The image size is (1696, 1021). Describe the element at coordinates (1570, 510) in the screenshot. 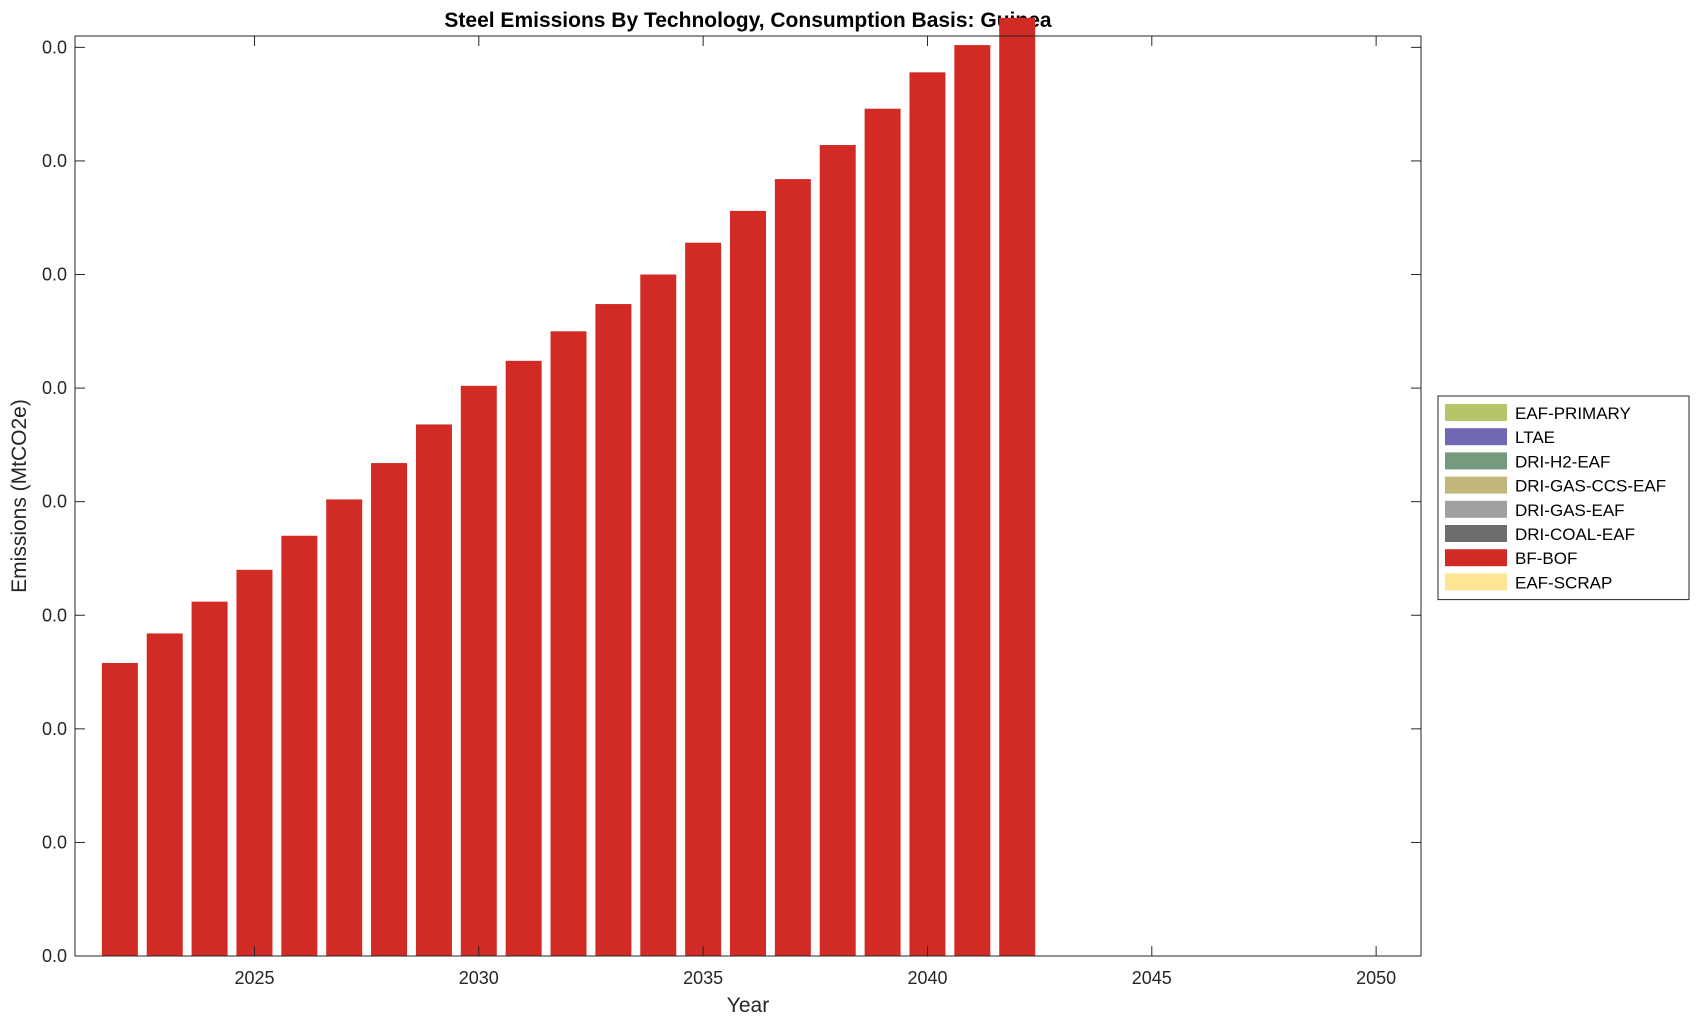

I see `legend-label-dri-gas-eaf: DRI-GAS-EAF` at that location.